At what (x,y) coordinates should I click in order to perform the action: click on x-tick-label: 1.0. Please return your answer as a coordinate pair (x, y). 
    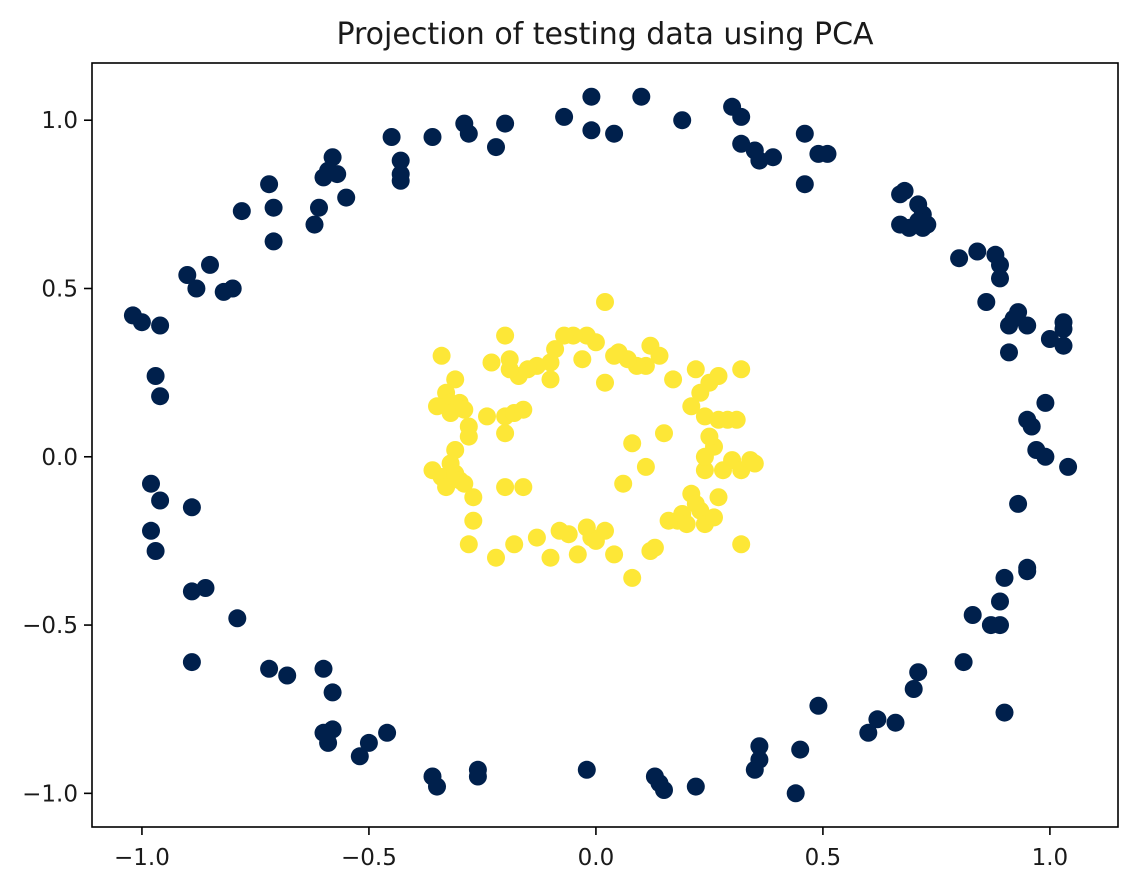
    Looking at the image, I should click on (1050, 858).